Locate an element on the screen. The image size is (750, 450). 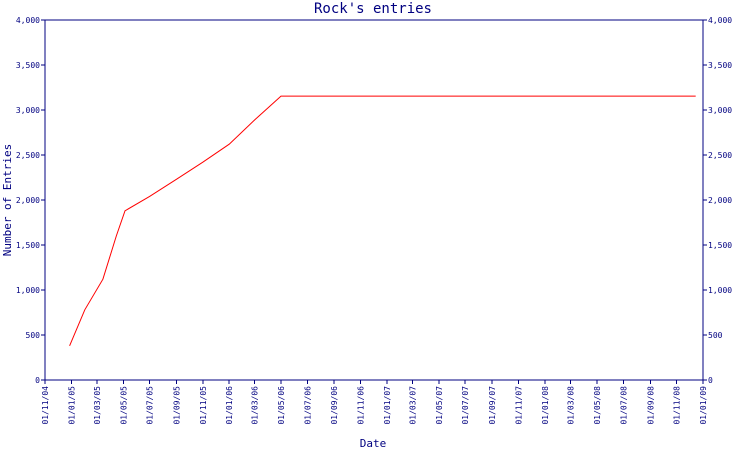
x-tick-label: 01/05/05 is located at coordinates (123, 405).